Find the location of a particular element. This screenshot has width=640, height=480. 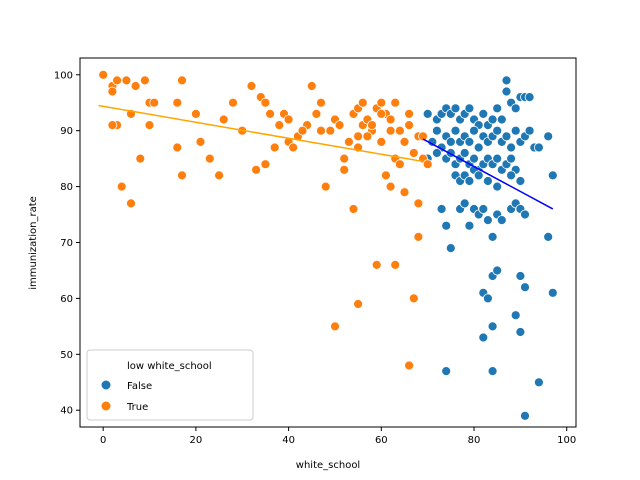

legend-label-false: False is located at coordinates (139, 386).